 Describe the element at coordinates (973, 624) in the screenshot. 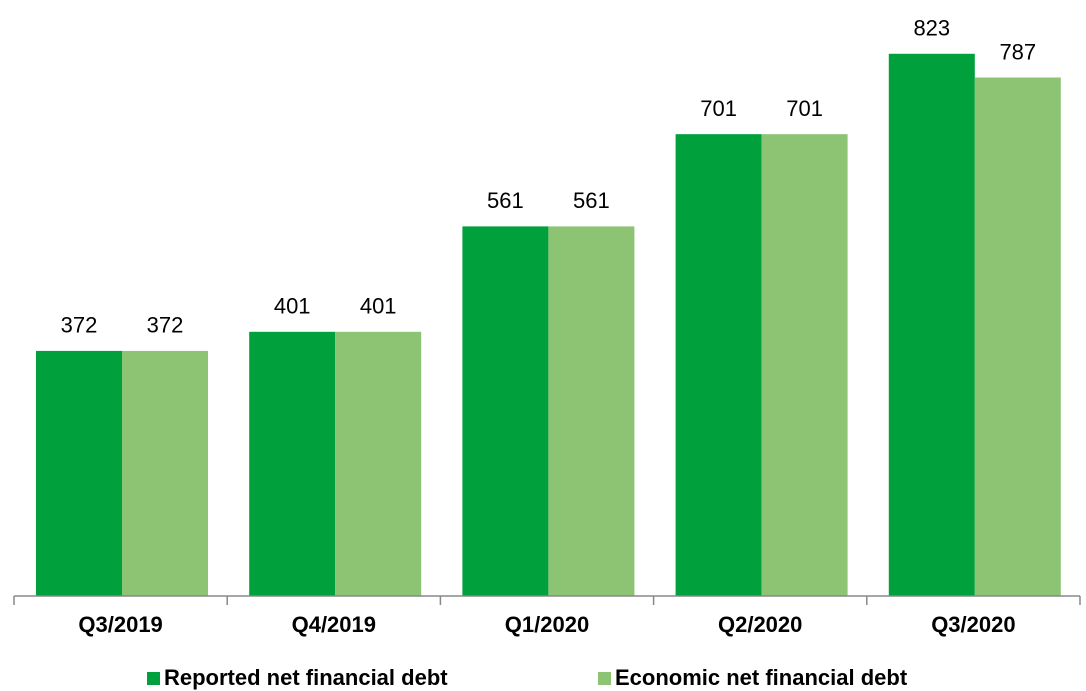

I see `x-tick-label: Q3/2020` at that location.